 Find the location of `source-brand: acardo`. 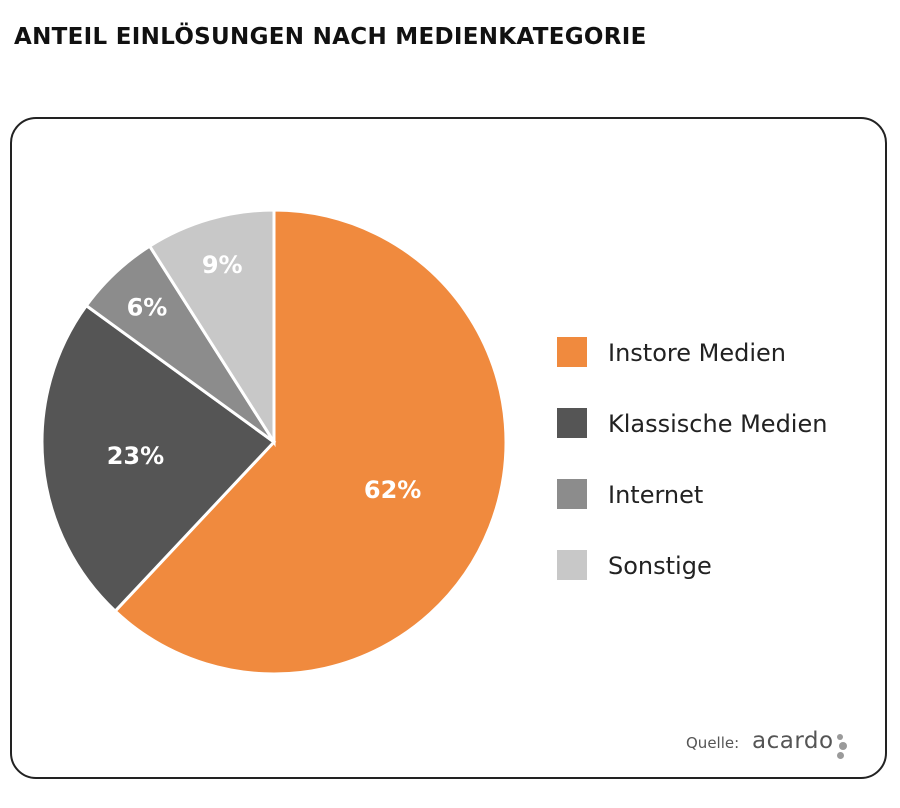

source-brand: acardo is located at coordinates (793, 741).